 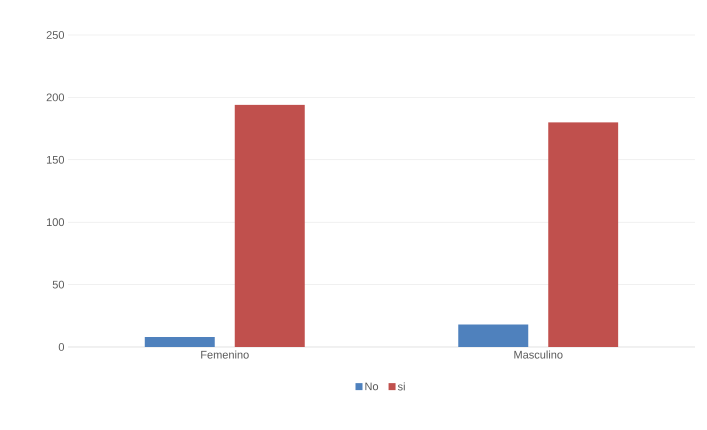 I want to click on y-tick-label: 100, so click(x=55, y=222).